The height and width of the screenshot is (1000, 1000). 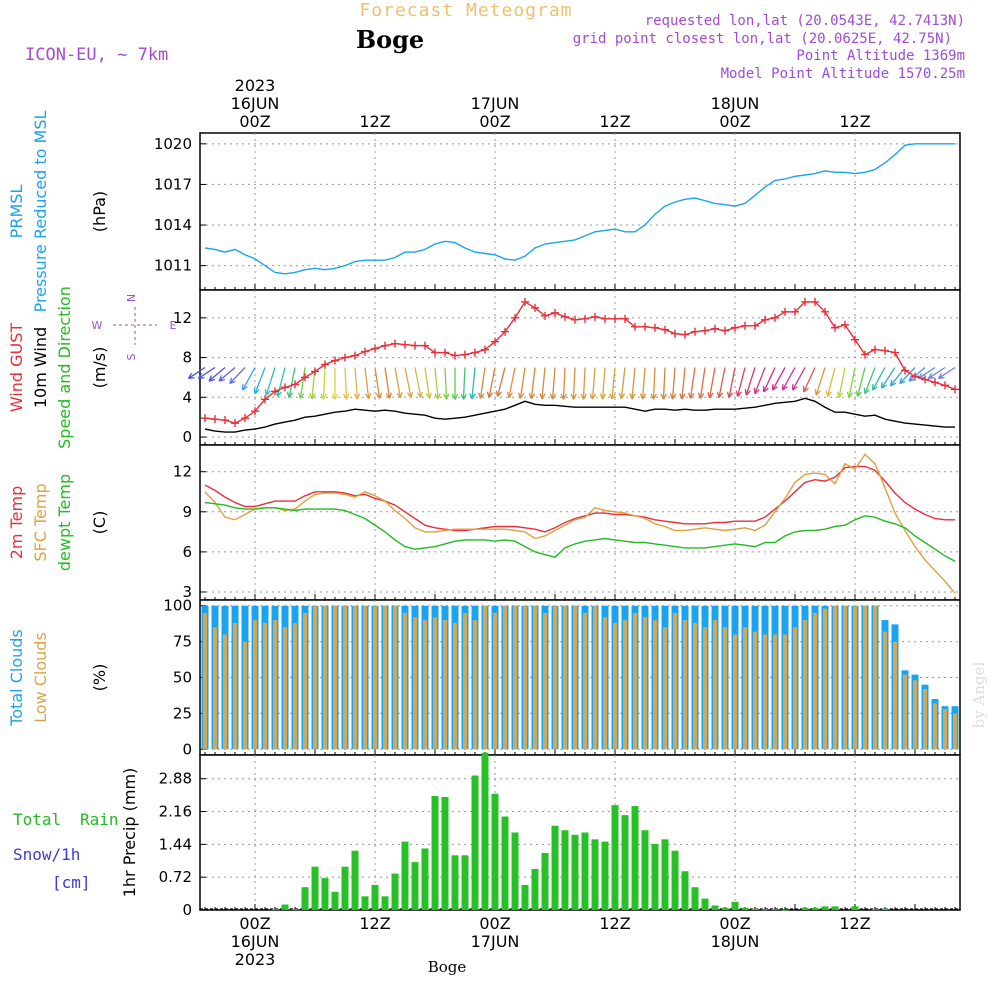 What do you see at coordinates (374, 923) in the screenshot?
I see `bottom-axis-label: 12Z` at bounding box center [374, 923].